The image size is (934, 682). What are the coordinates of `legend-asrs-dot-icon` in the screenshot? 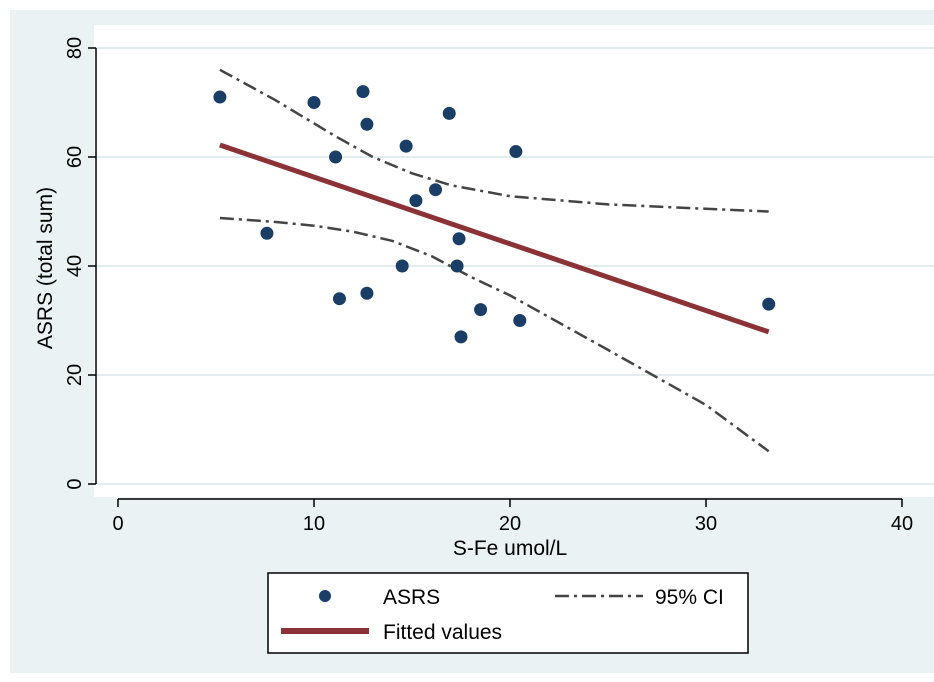 It's located at (325, 596).